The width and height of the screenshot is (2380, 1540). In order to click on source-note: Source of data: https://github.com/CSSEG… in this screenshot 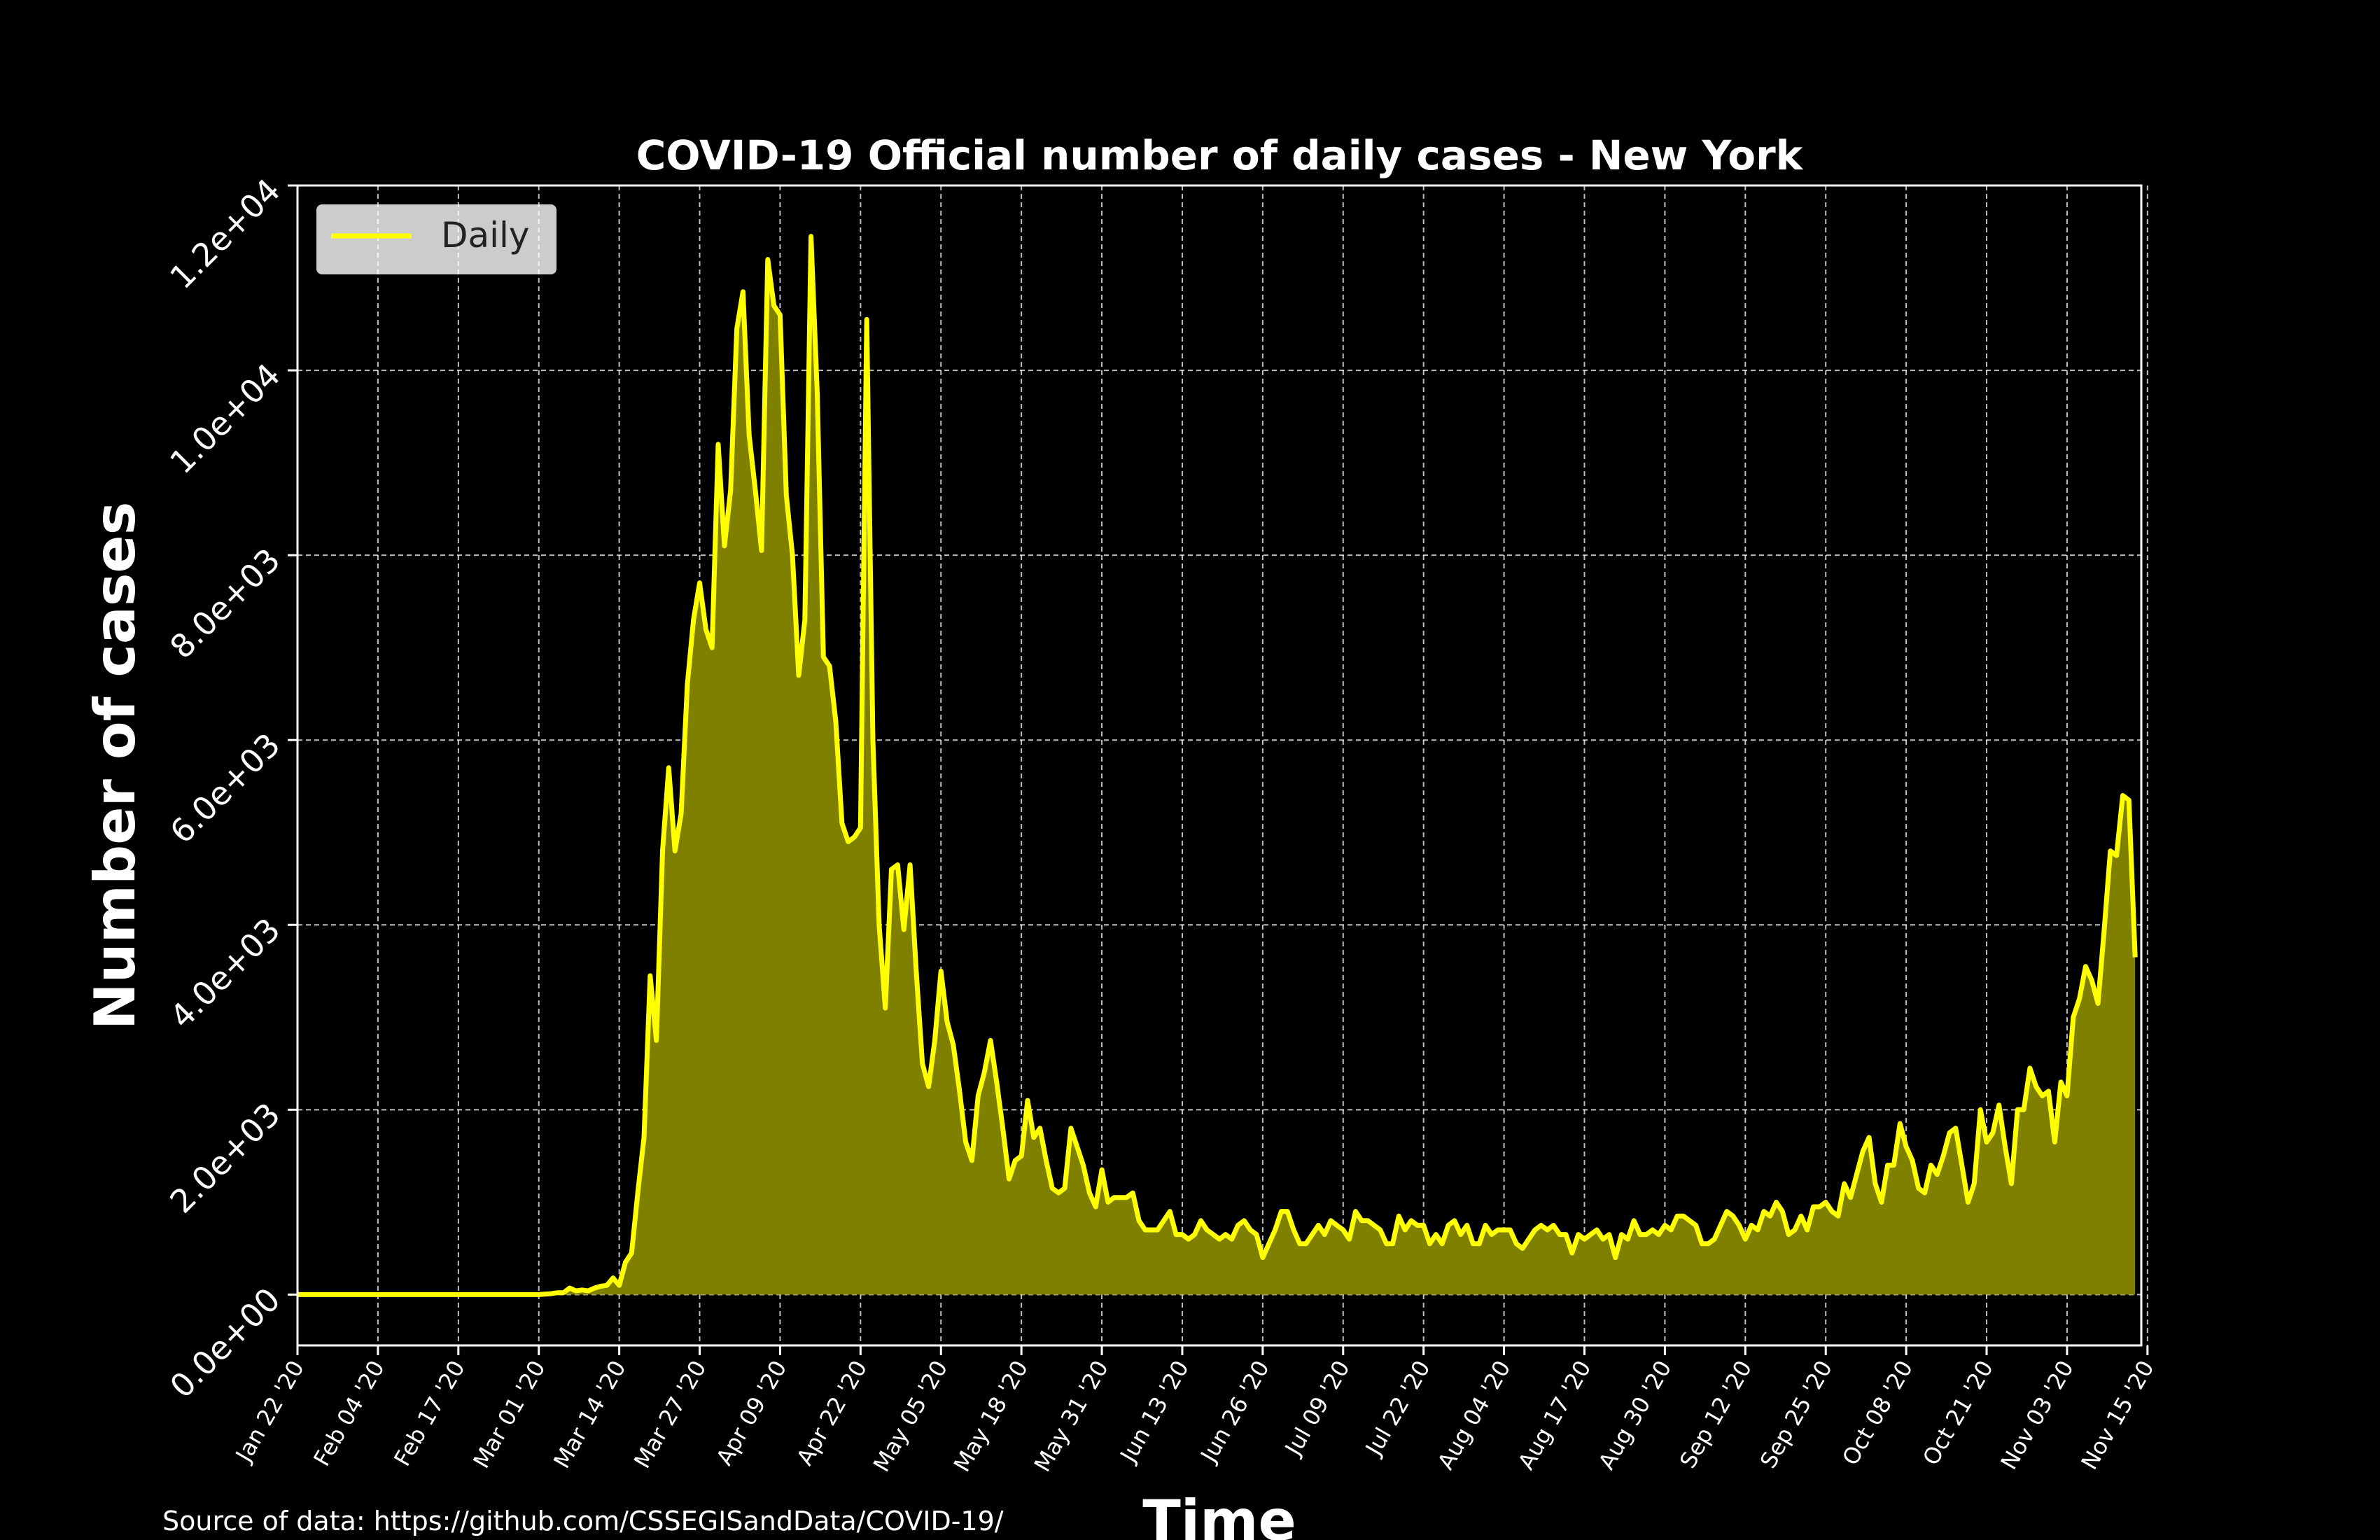, I will do `click(583, 1521)`.